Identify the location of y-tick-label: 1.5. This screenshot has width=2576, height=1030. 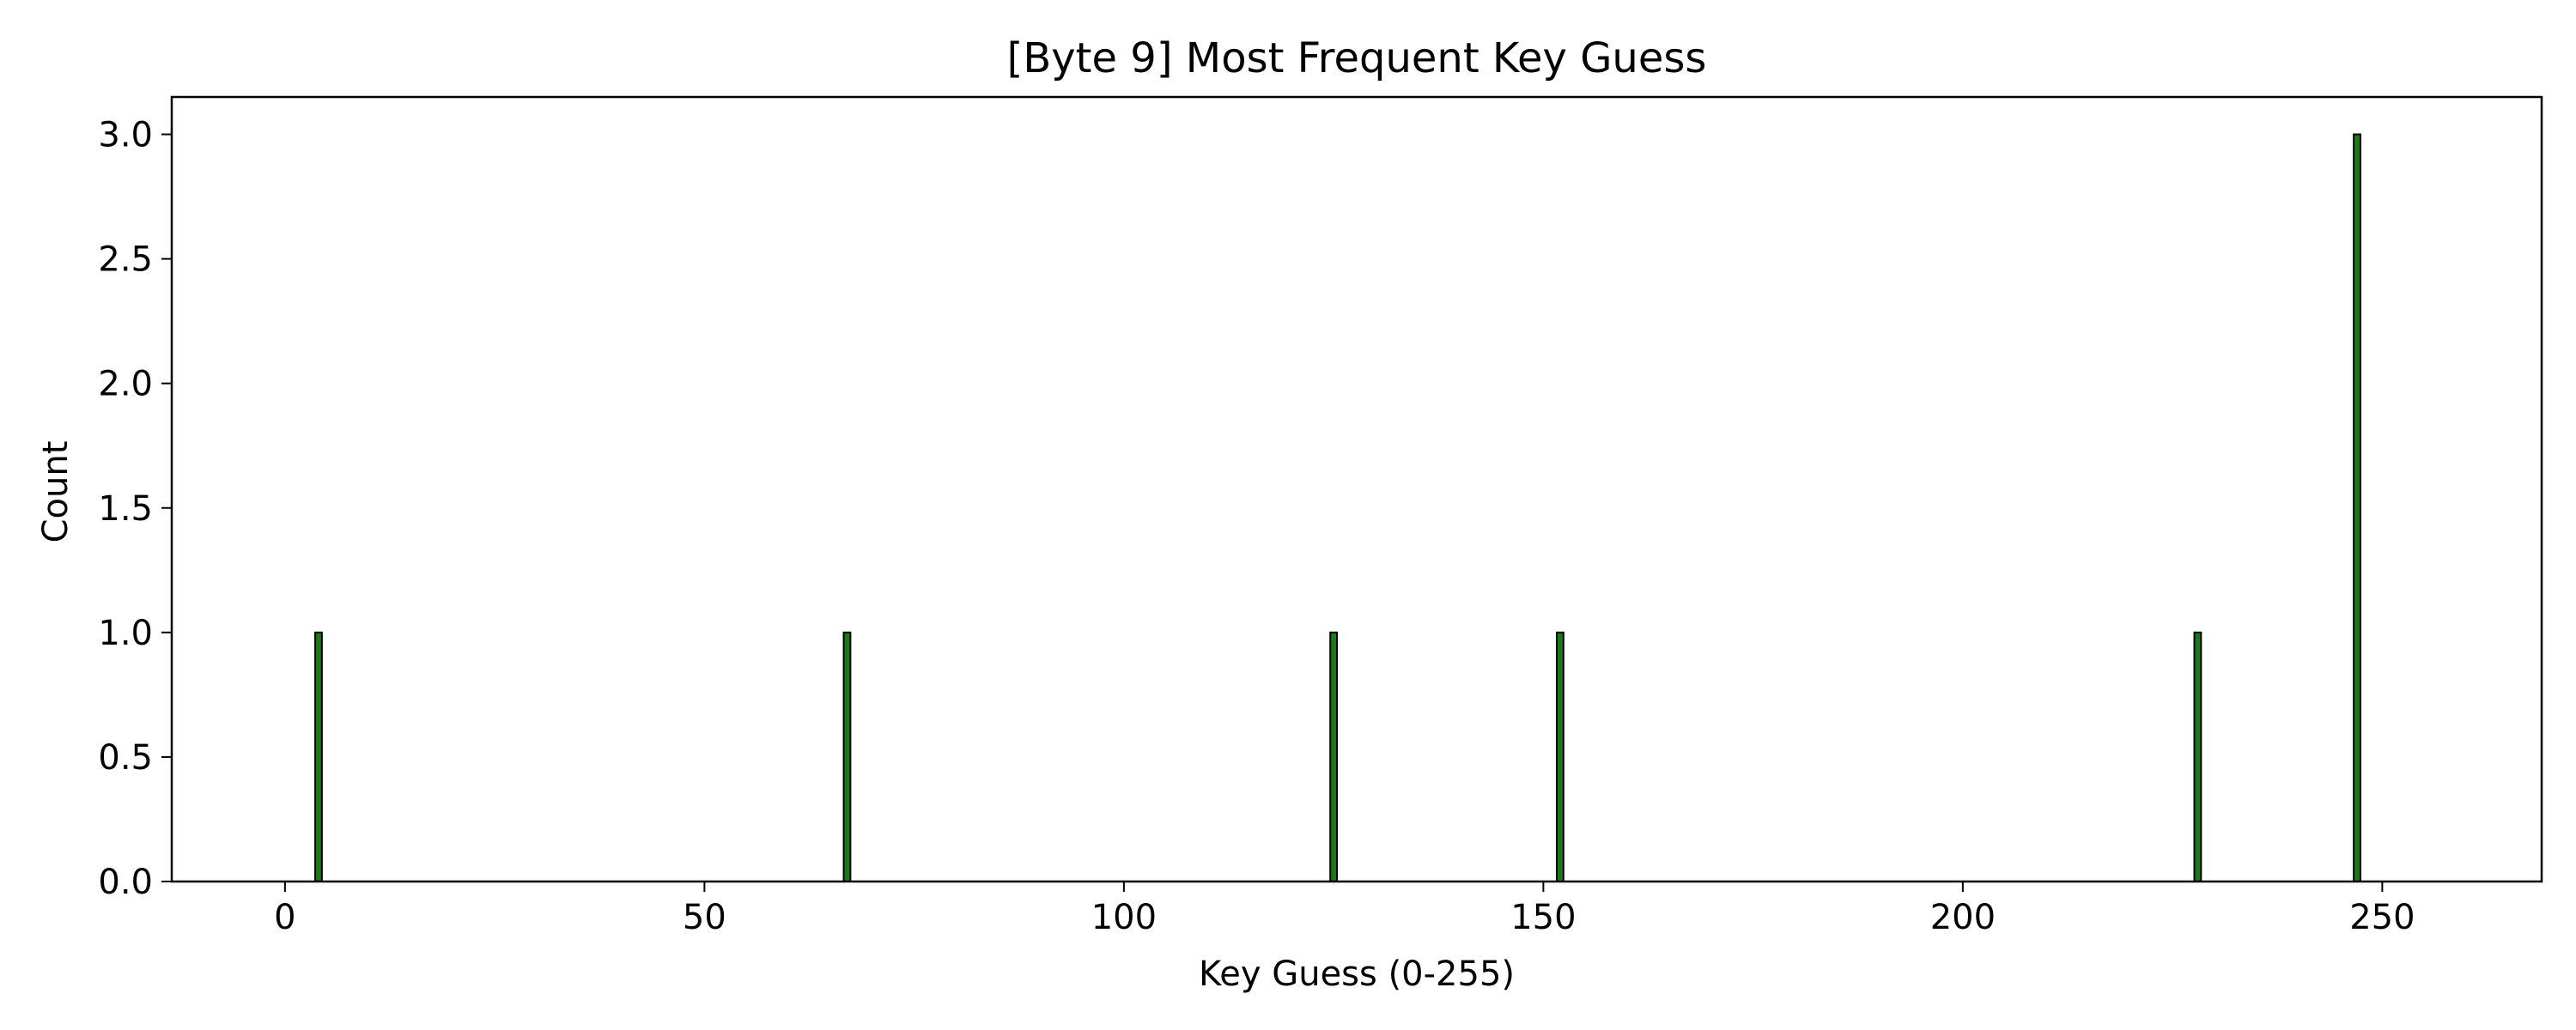
(126, 509).